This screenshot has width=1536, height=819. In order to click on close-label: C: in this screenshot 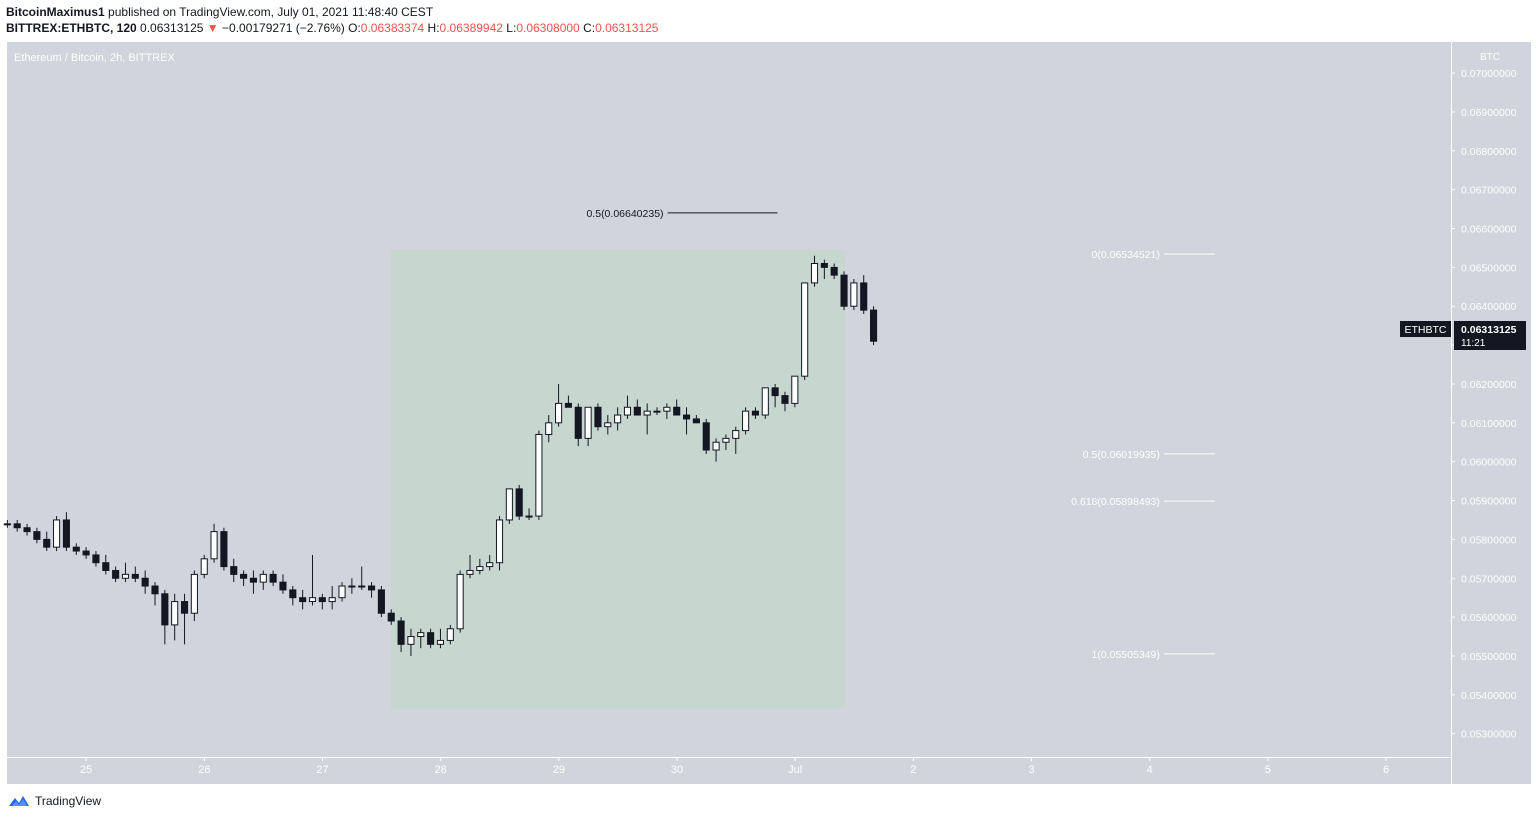, I will do `click(589, 28)`.